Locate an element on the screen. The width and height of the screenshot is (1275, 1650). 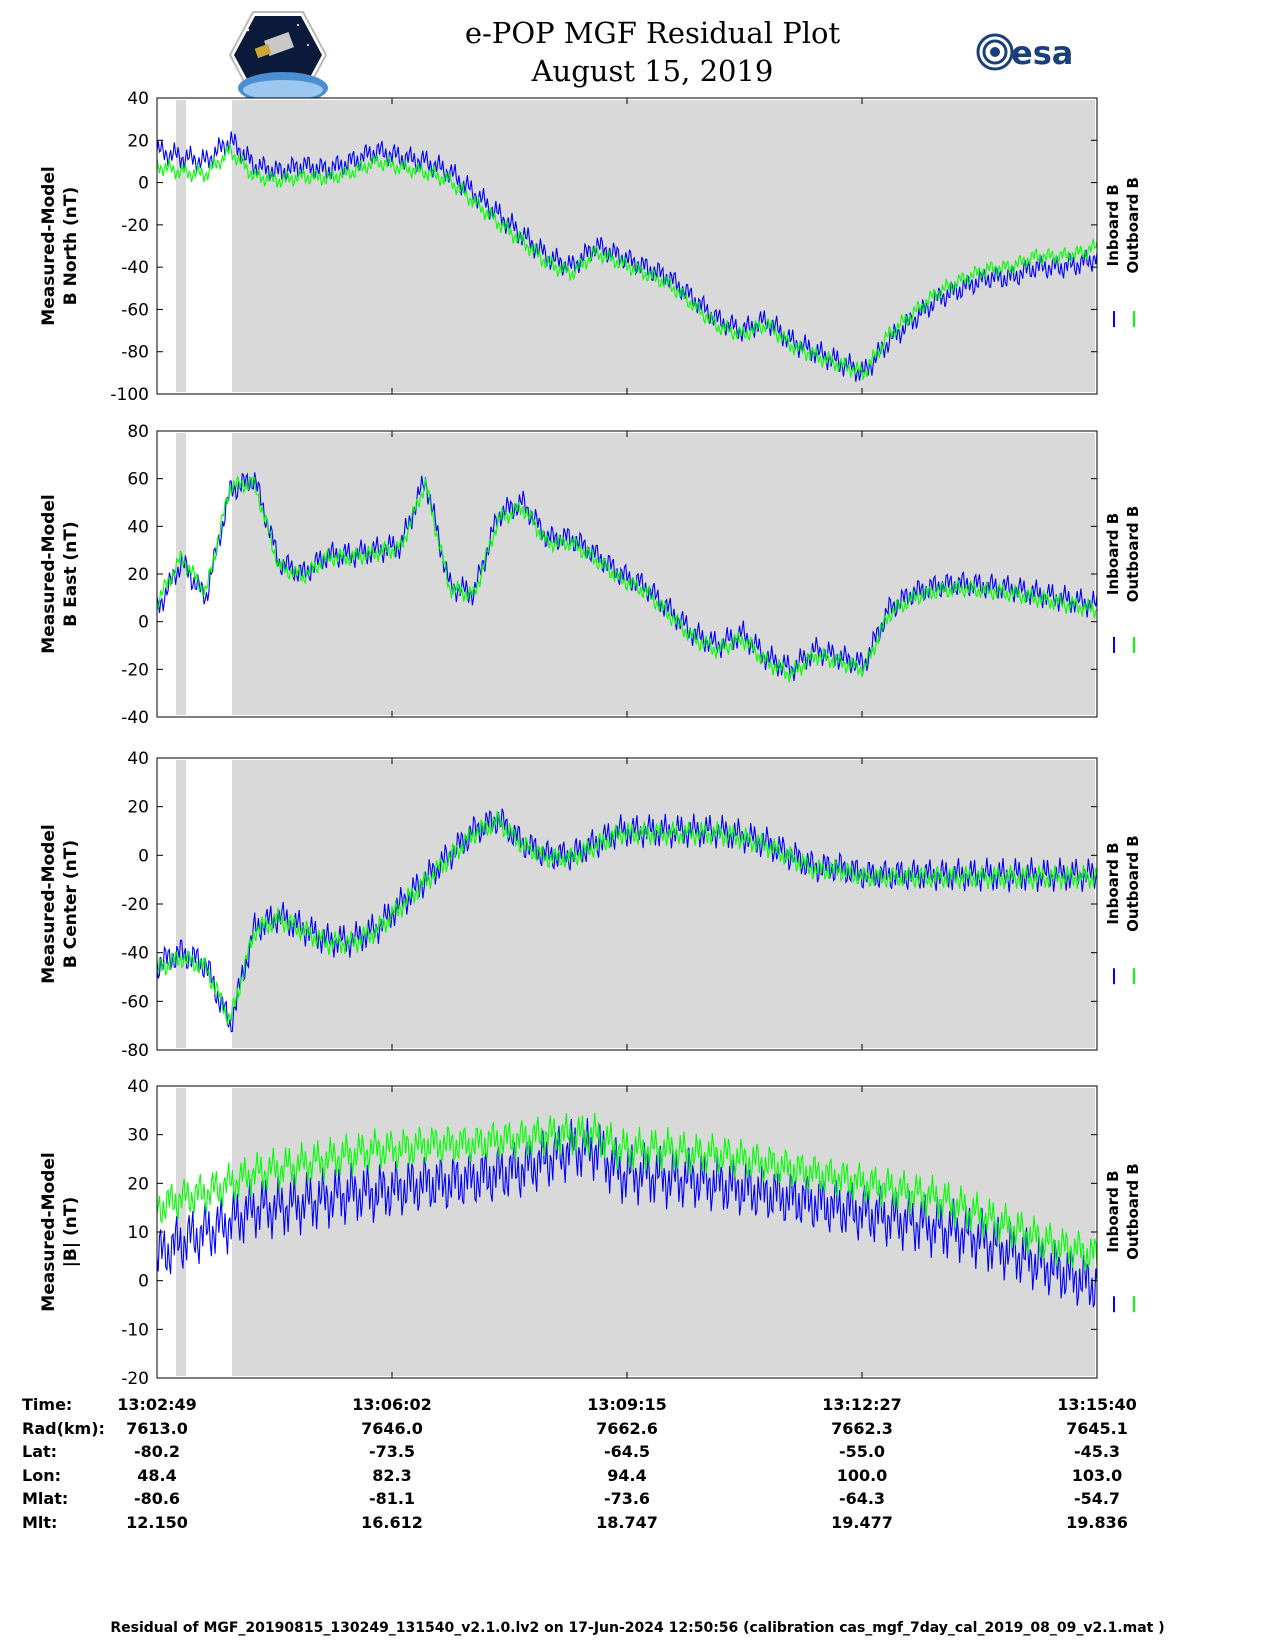
orbit-info-value: 7645.1 is located at coordinates (1097, 1428).